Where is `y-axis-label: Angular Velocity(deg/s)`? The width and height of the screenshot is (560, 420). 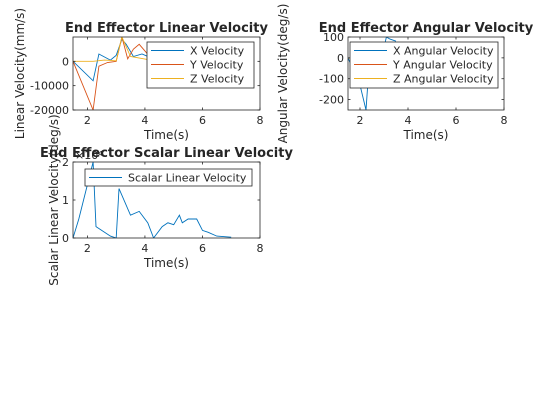 y-axis-label: Angular Velocity(deg/s) is located at coordinates (283, 74).